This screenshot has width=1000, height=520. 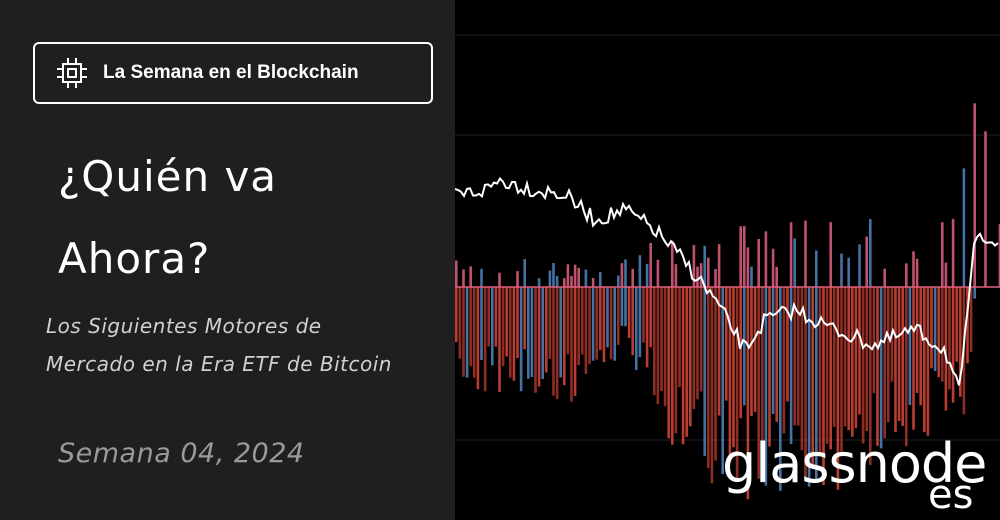 What do you see at coordinates (72, 73) in the screenshot?
I see `chip-icon` at bounding box center [72, 73].